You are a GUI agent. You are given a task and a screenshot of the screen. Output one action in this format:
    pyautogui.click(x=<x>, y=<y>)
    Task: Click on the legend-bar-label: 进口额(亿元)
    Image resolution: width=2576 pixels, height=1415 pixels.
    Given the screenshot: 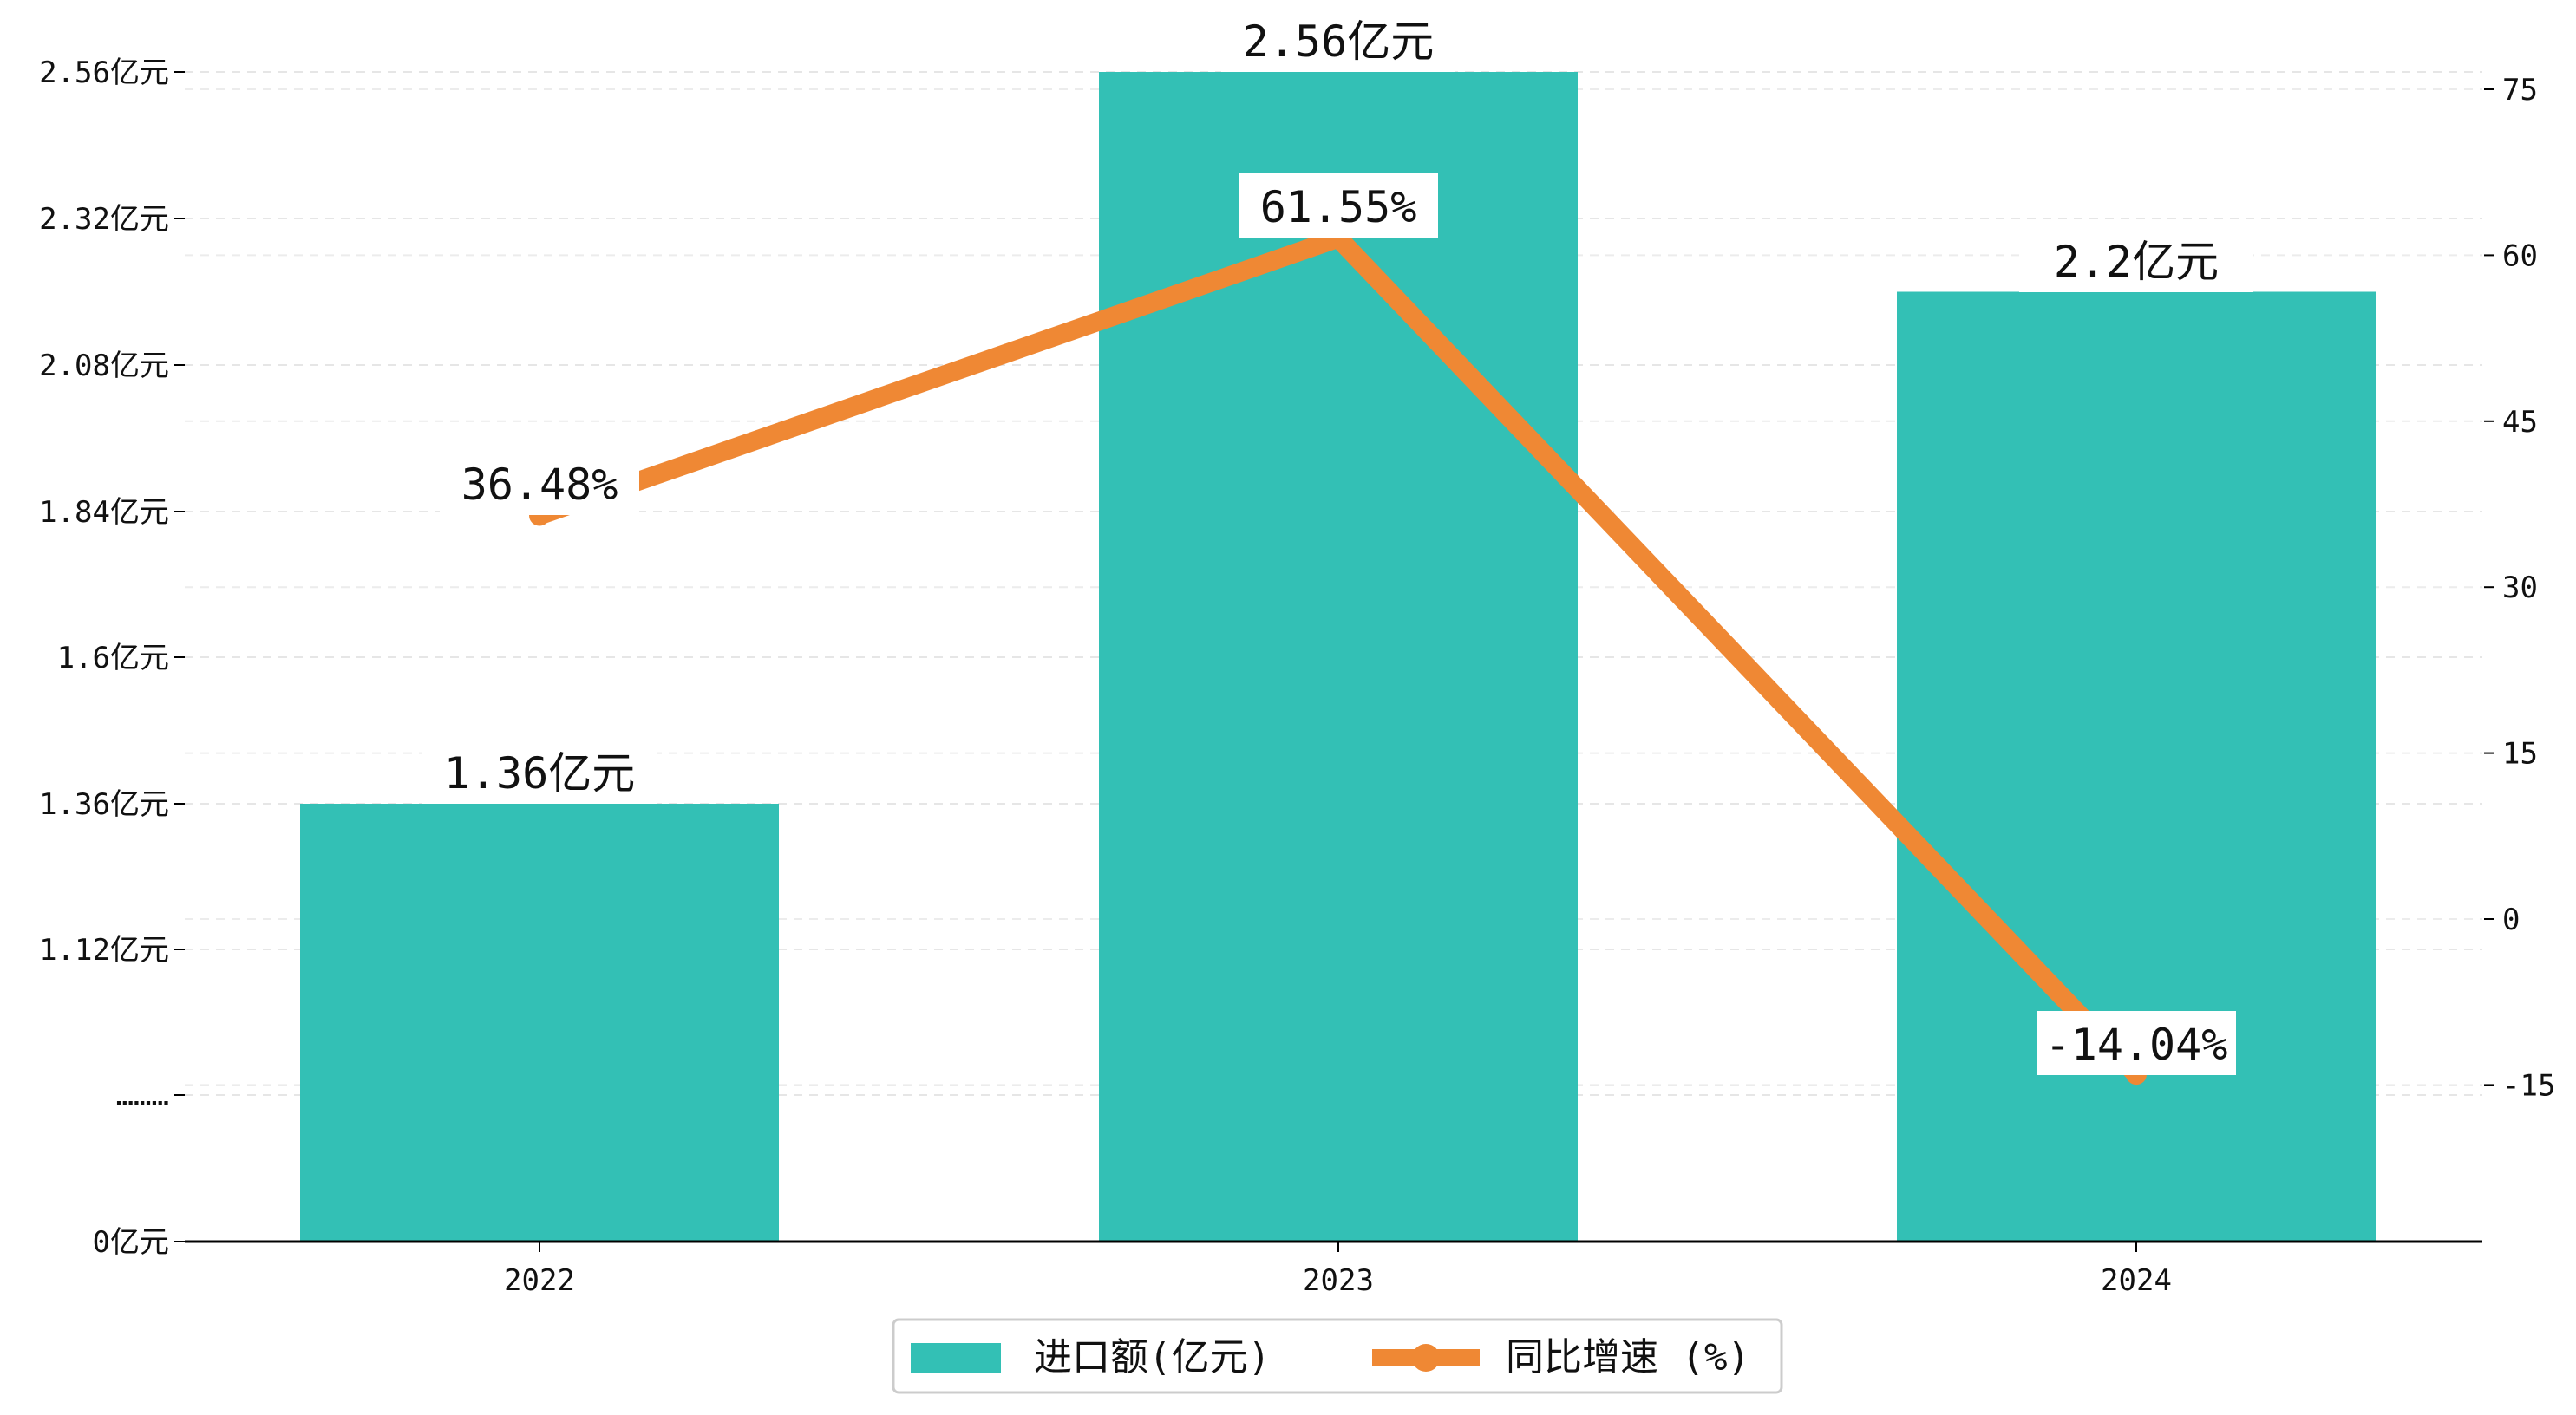 What is the action you would take?
    pyautogui.click(x=1152, y=1357)
    